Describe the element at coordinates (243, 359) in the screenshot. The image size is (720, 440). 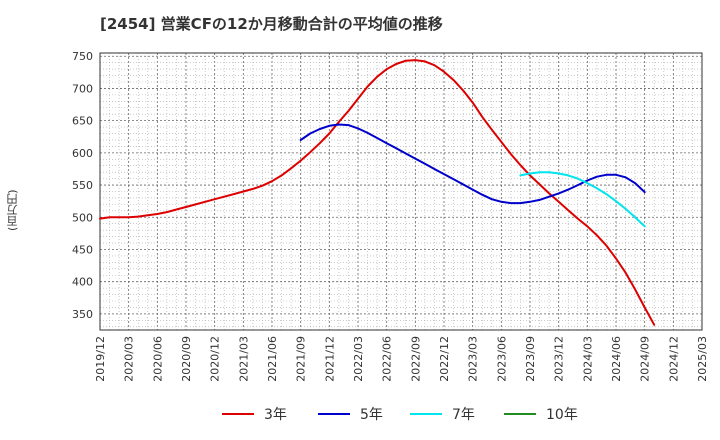
I see `x-tick-label: 2021/03` at that location.